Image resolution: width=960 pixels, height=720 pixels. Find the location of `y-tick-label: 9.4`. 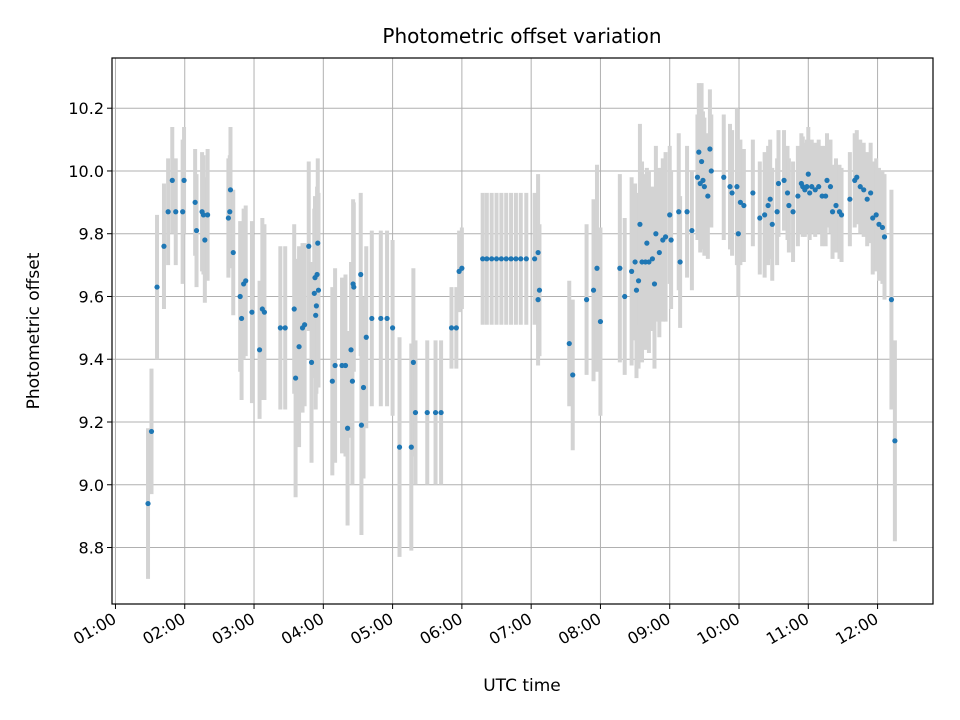

y-tick-label: 9.4 is located at coordinates (91, 359).